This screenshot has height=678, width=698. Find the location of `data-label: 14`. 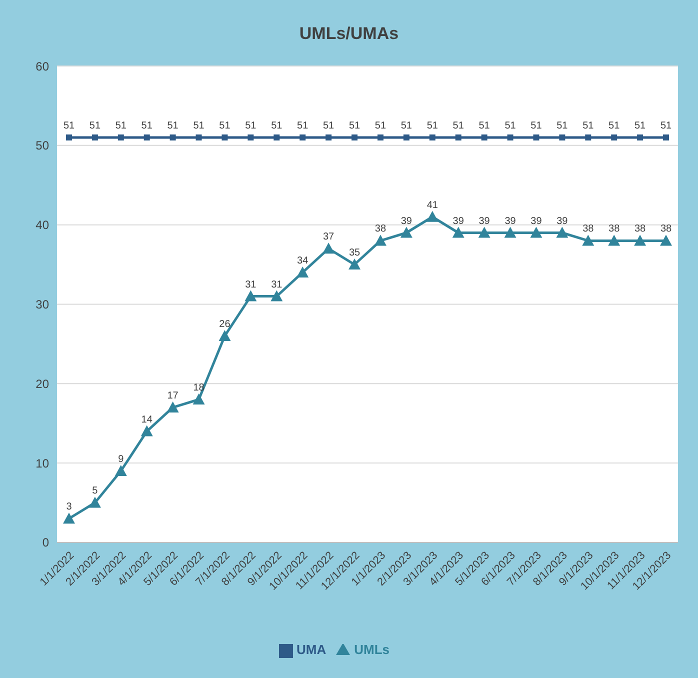

data-label: 14 is located at coordinates (147, 420).